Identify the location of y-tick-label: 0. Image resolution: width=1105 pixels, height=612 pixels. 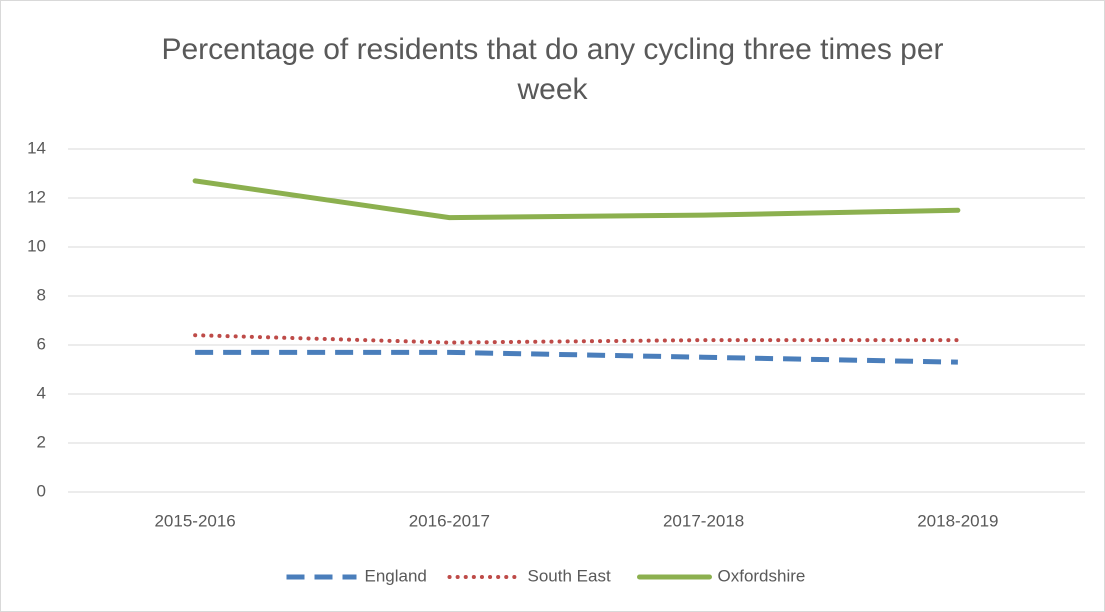
(41, 490).